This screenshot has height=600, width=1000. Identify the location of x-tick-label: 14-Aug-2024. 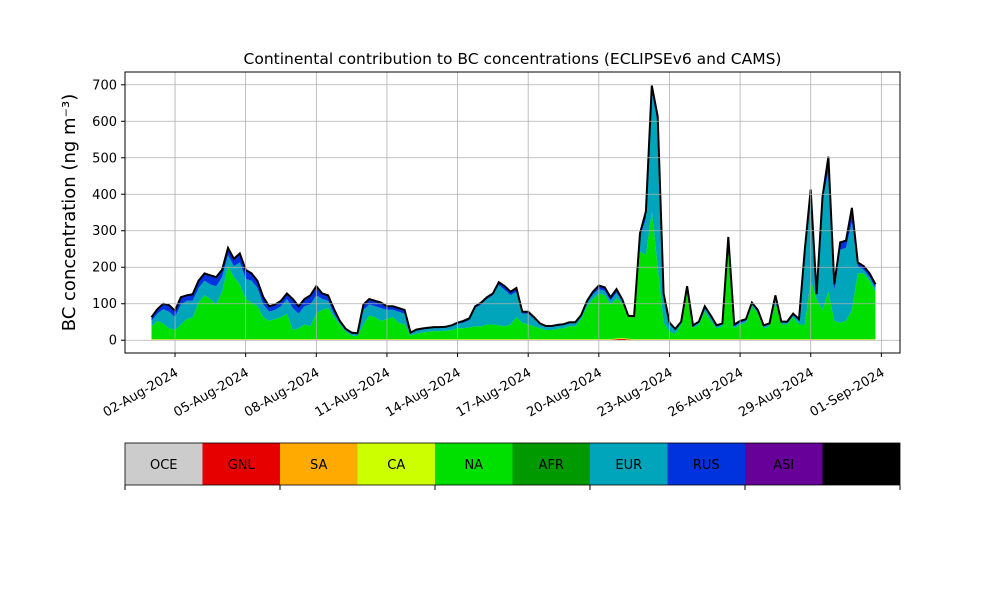
(423, 392).